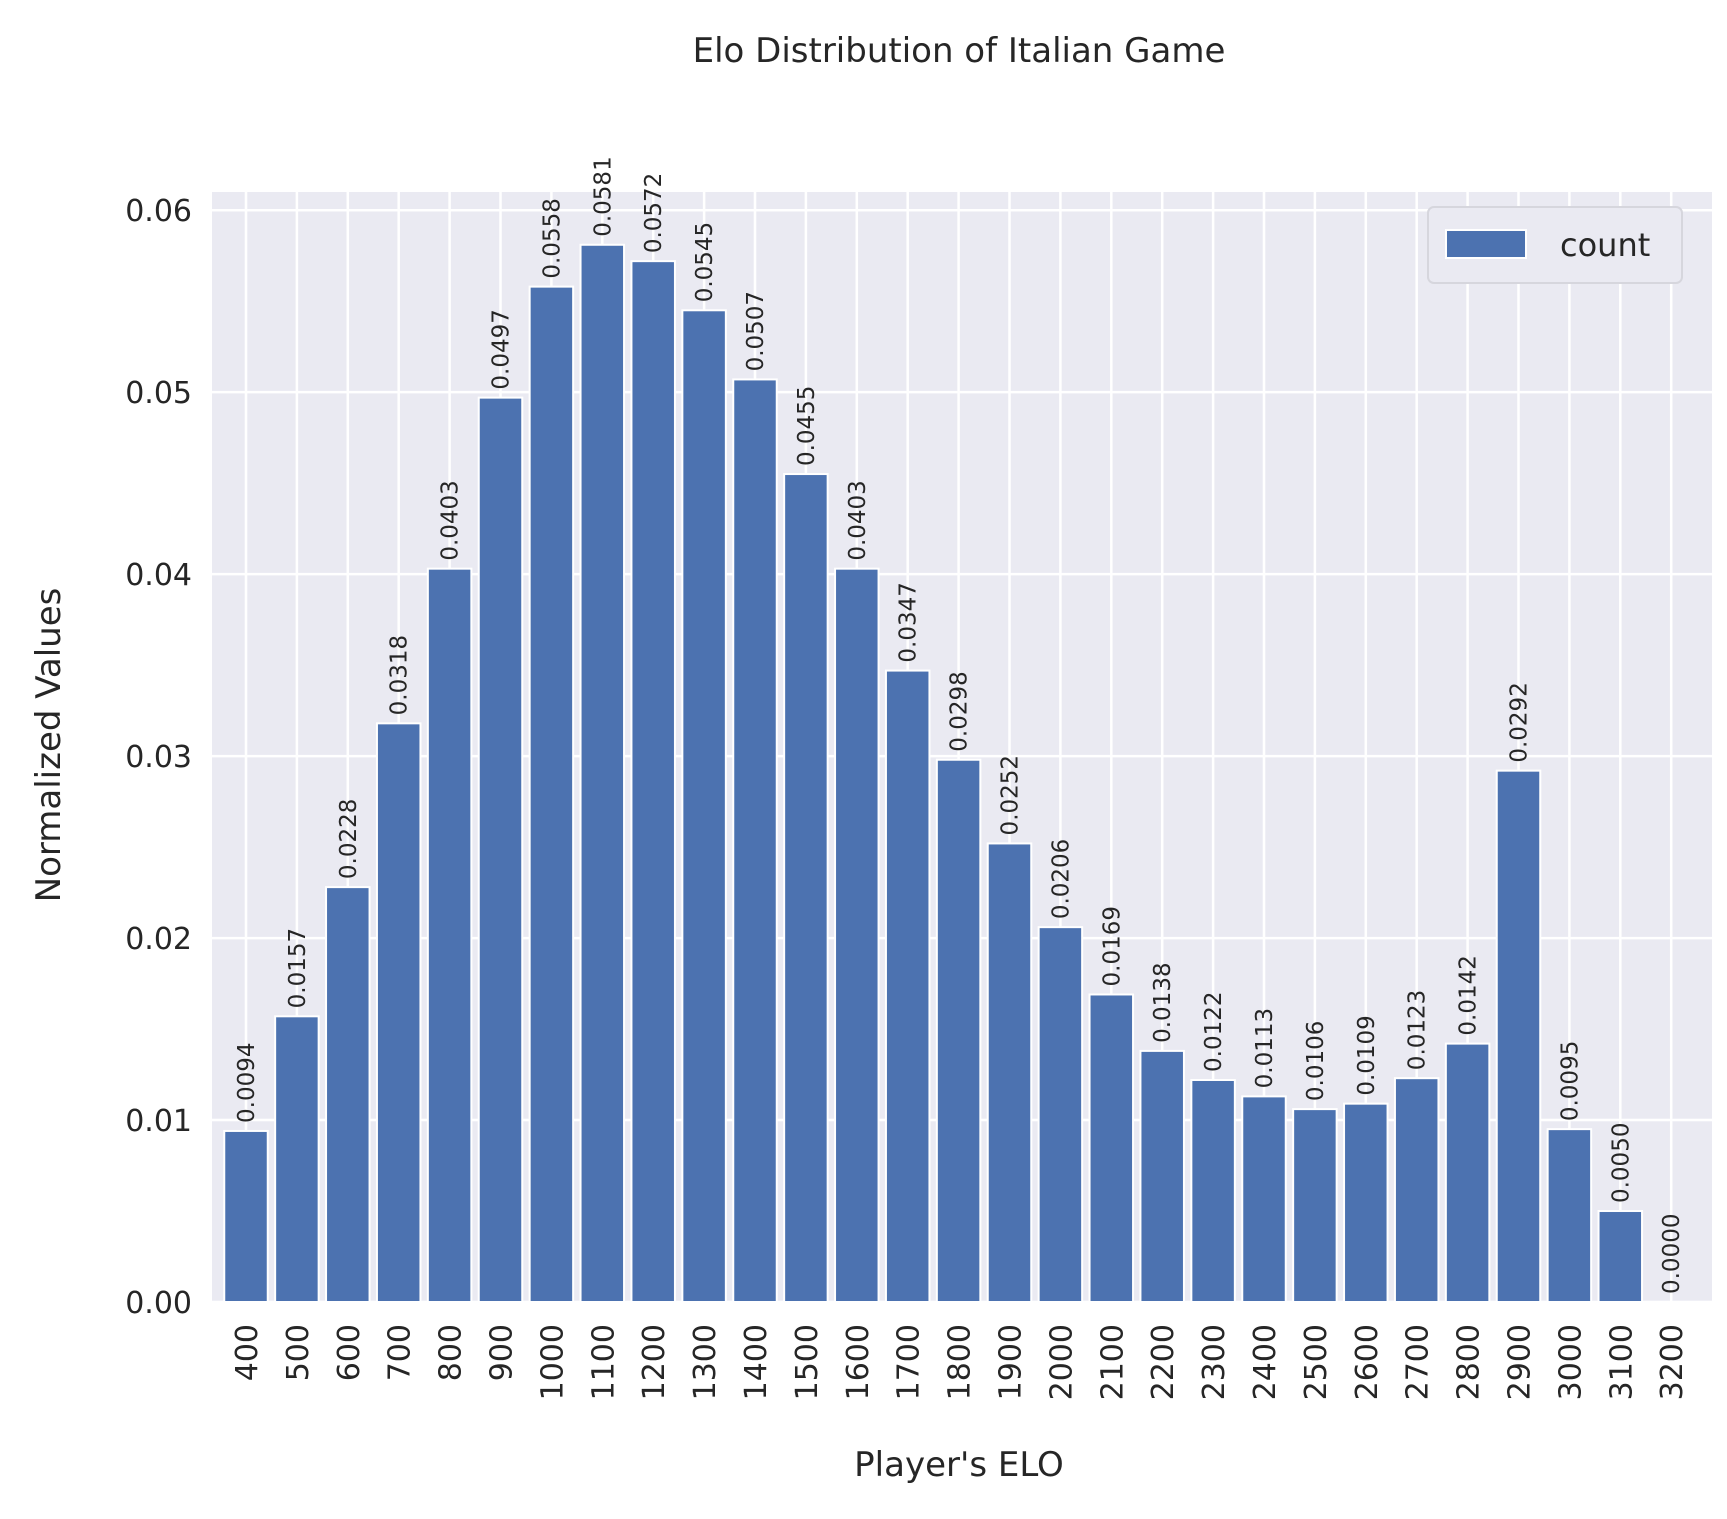 The image size is (1727, 1519). What do you see at coordinates (909, 622) in the screenshot?
I see `bar-value-label-1700: 0.0347` at bounding box center [909, 622].